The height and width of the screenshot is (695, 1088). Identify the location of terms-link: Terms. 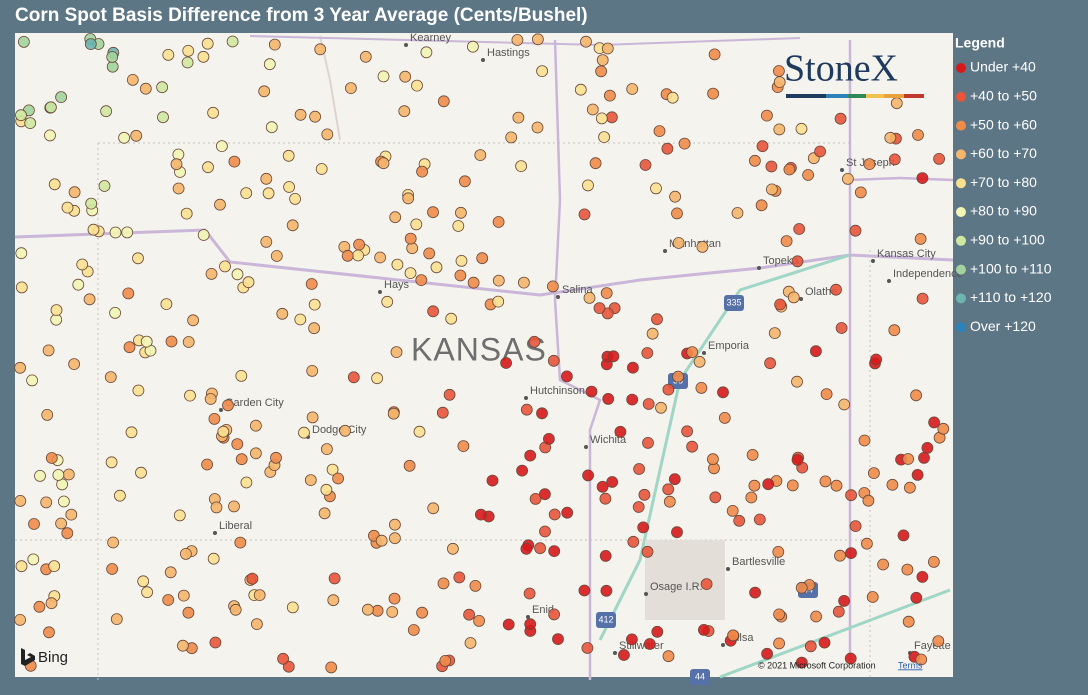
(910, 665).